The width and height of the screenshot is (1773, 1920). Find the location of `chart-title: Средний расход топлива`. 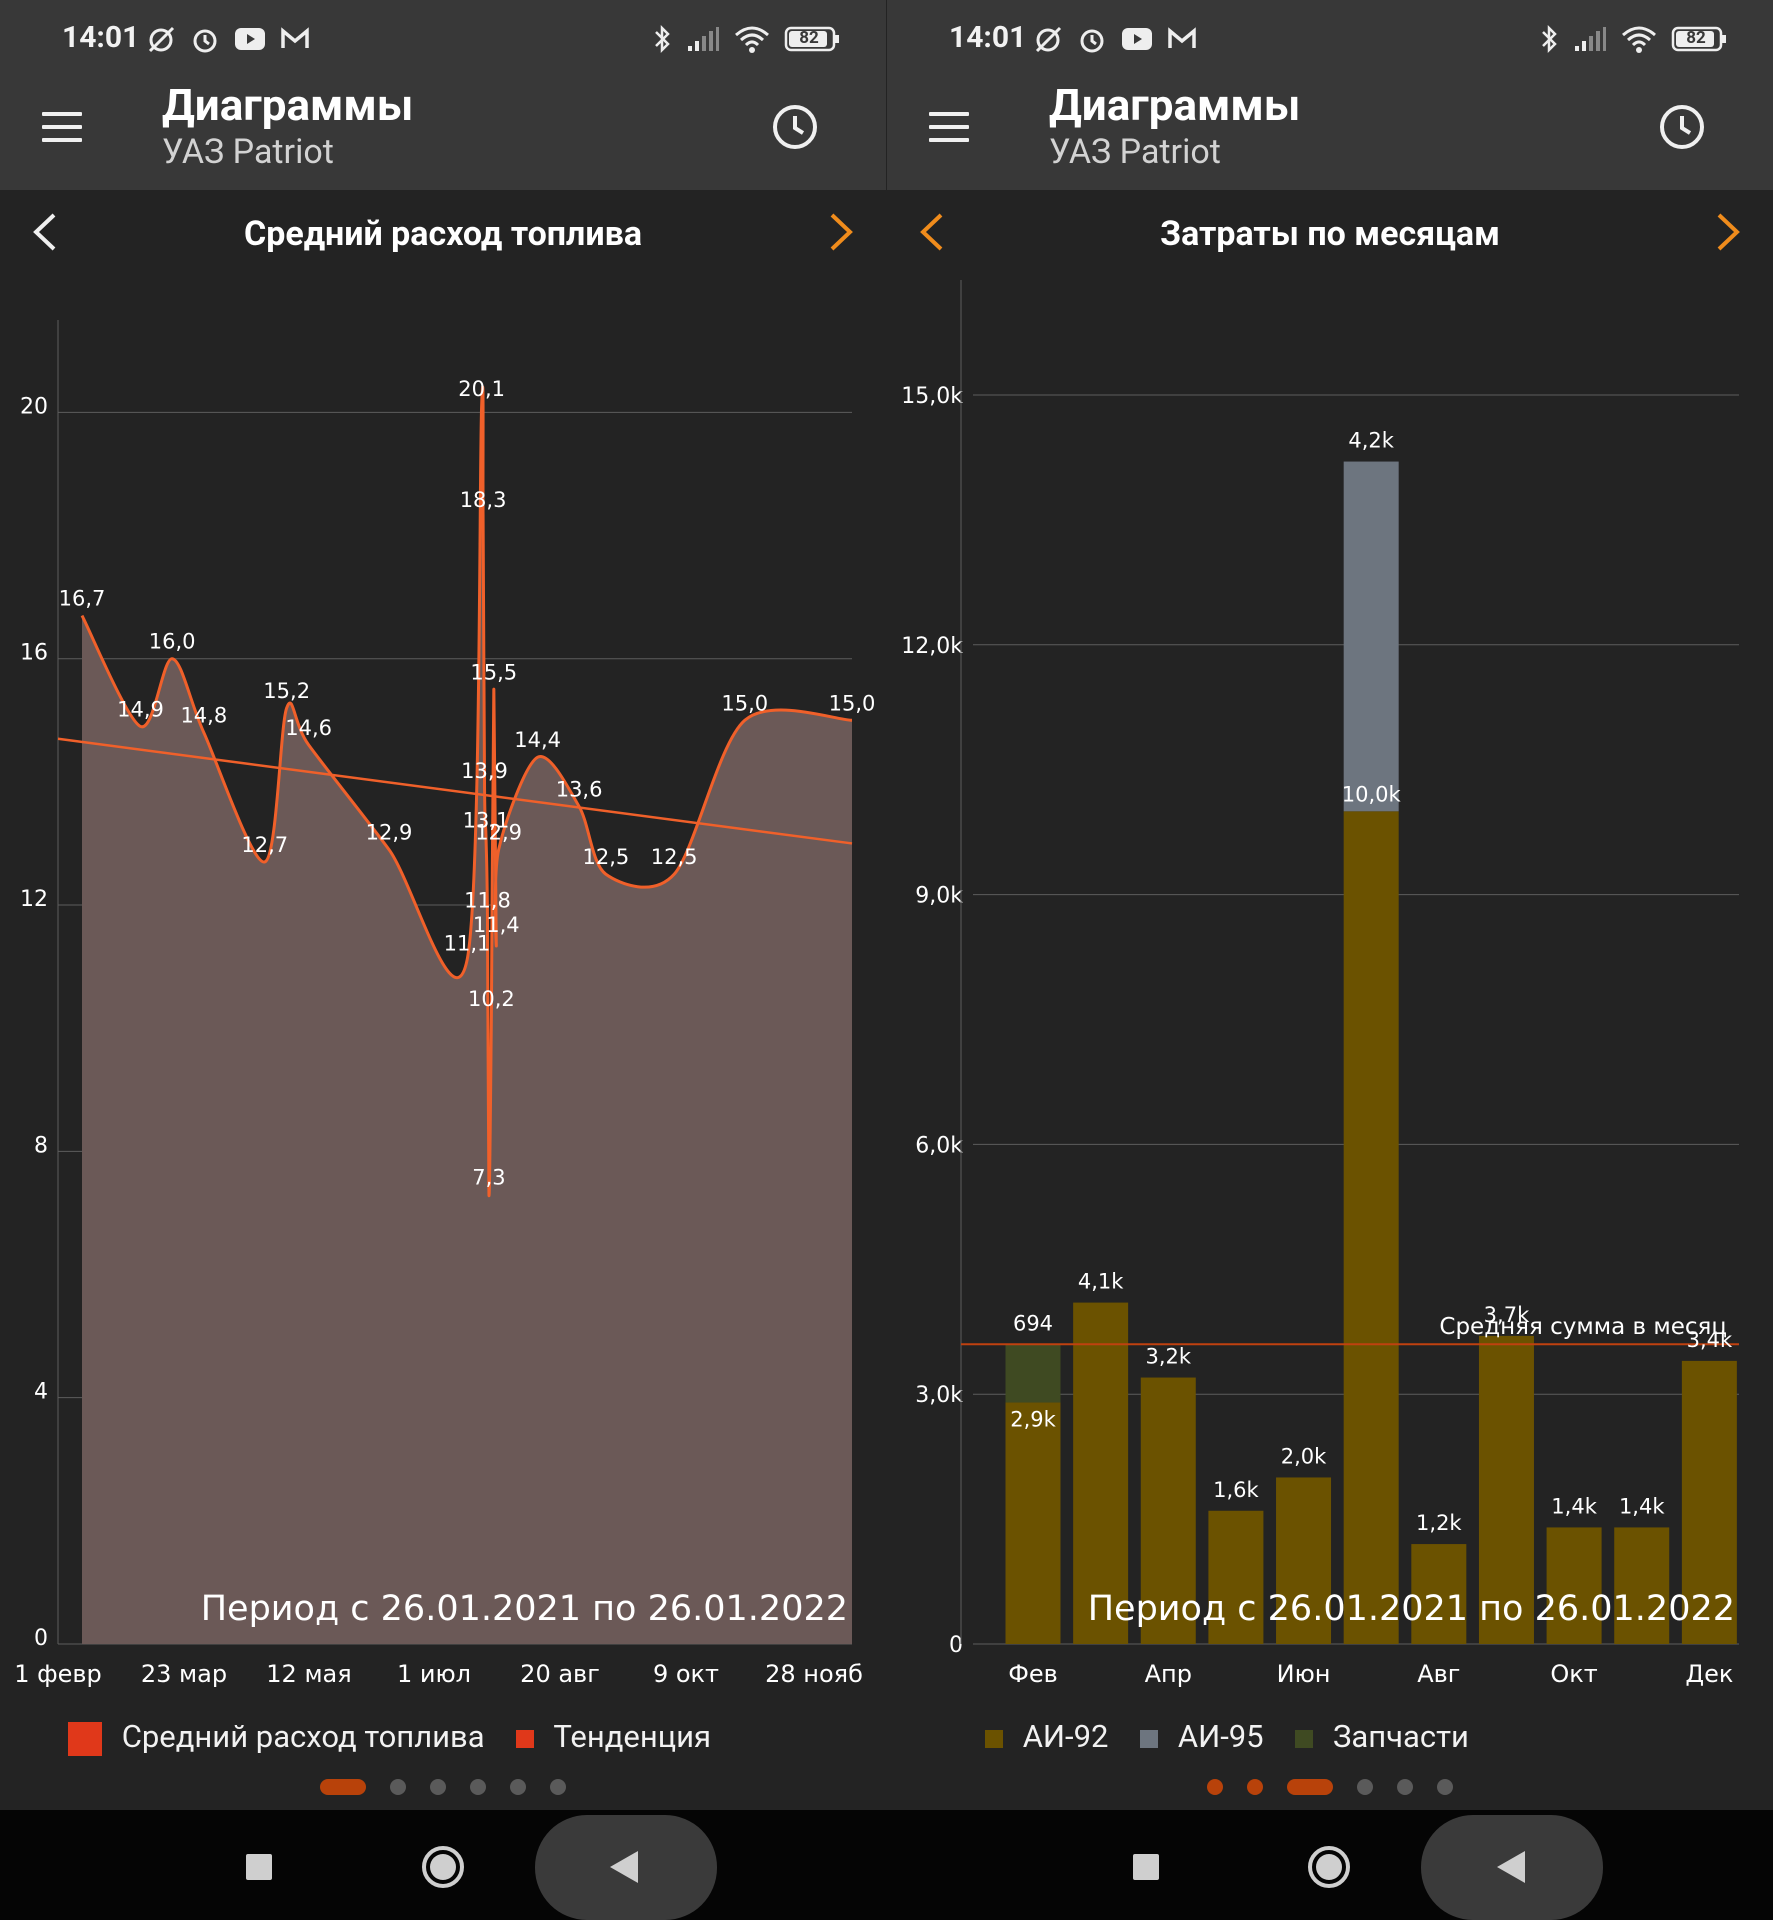

chart-title: Средний расход топлива is located at coordinates (443, 234).